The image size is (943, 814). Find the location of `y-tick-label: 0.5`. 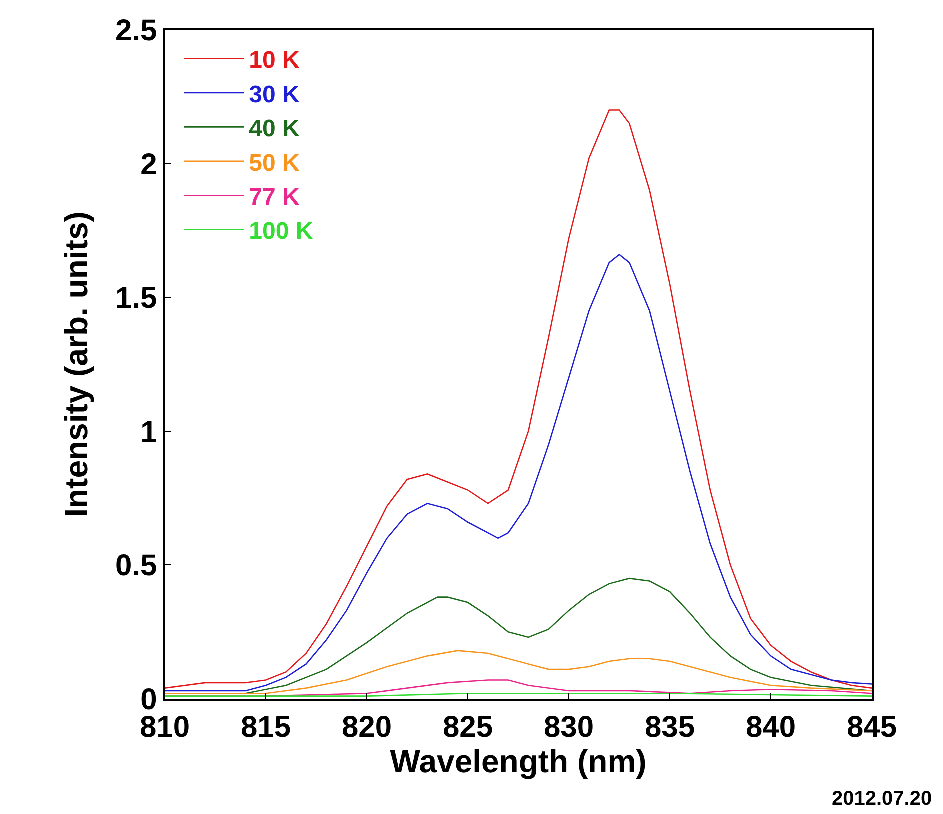

y-tick-label: 0.5 is located at coordinates (137, 566).